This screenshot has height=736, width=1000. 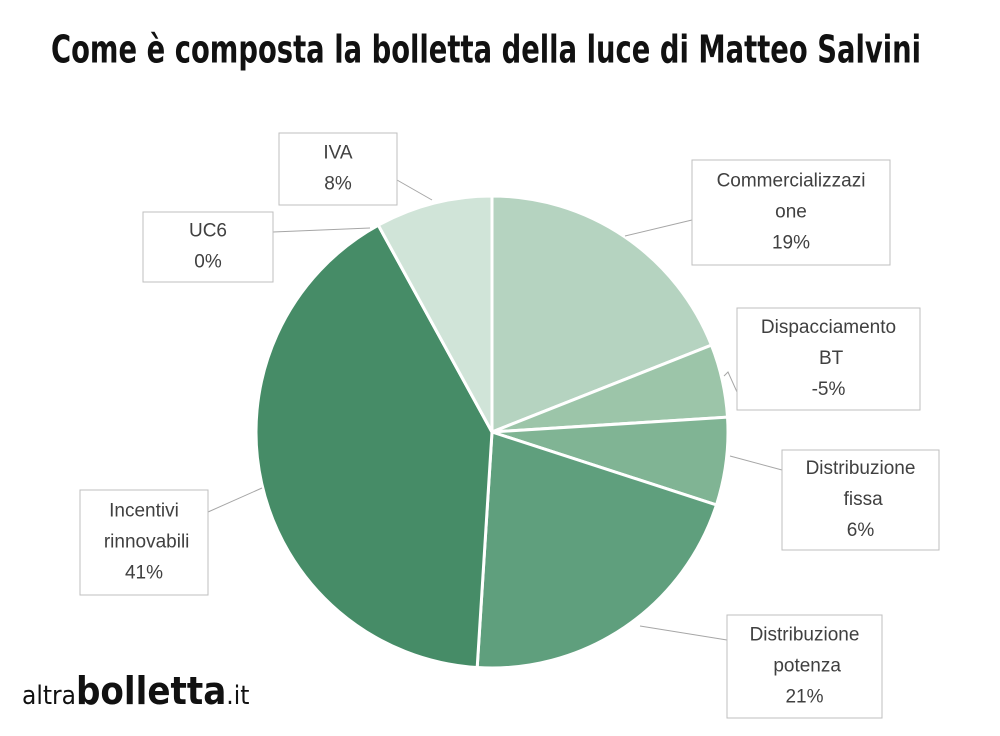 What do you see at coordinates (791, 243) in the screenshot?
I see `value-label: 19%` at bounding box center [791, 243].